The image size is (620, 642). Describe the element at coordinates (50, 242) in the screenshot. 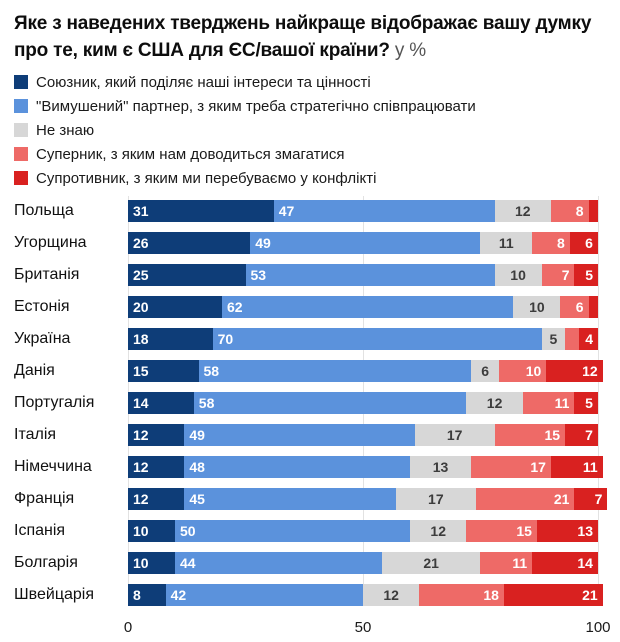

I see `country-label: Угорщина` at that location.